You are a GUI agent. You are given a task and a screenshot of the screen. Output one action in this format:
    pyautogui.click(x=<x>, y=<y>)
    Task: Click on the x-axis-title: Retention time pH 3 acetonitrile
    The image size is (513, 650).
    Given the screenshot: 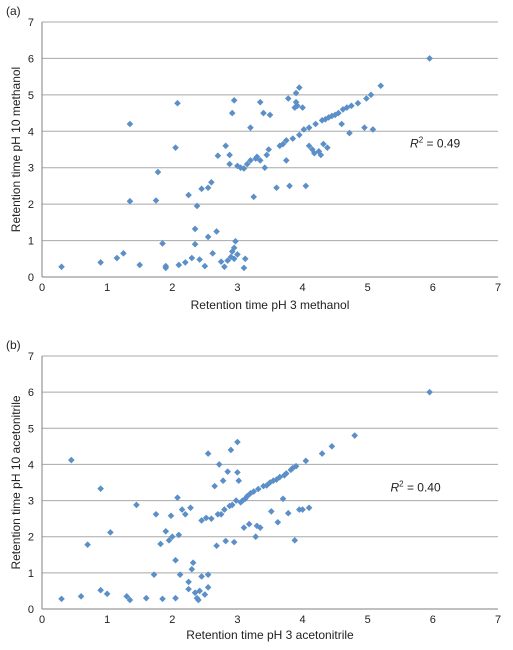 What is the action you would take?
    pyautogui.click(x=270, y=635)
    